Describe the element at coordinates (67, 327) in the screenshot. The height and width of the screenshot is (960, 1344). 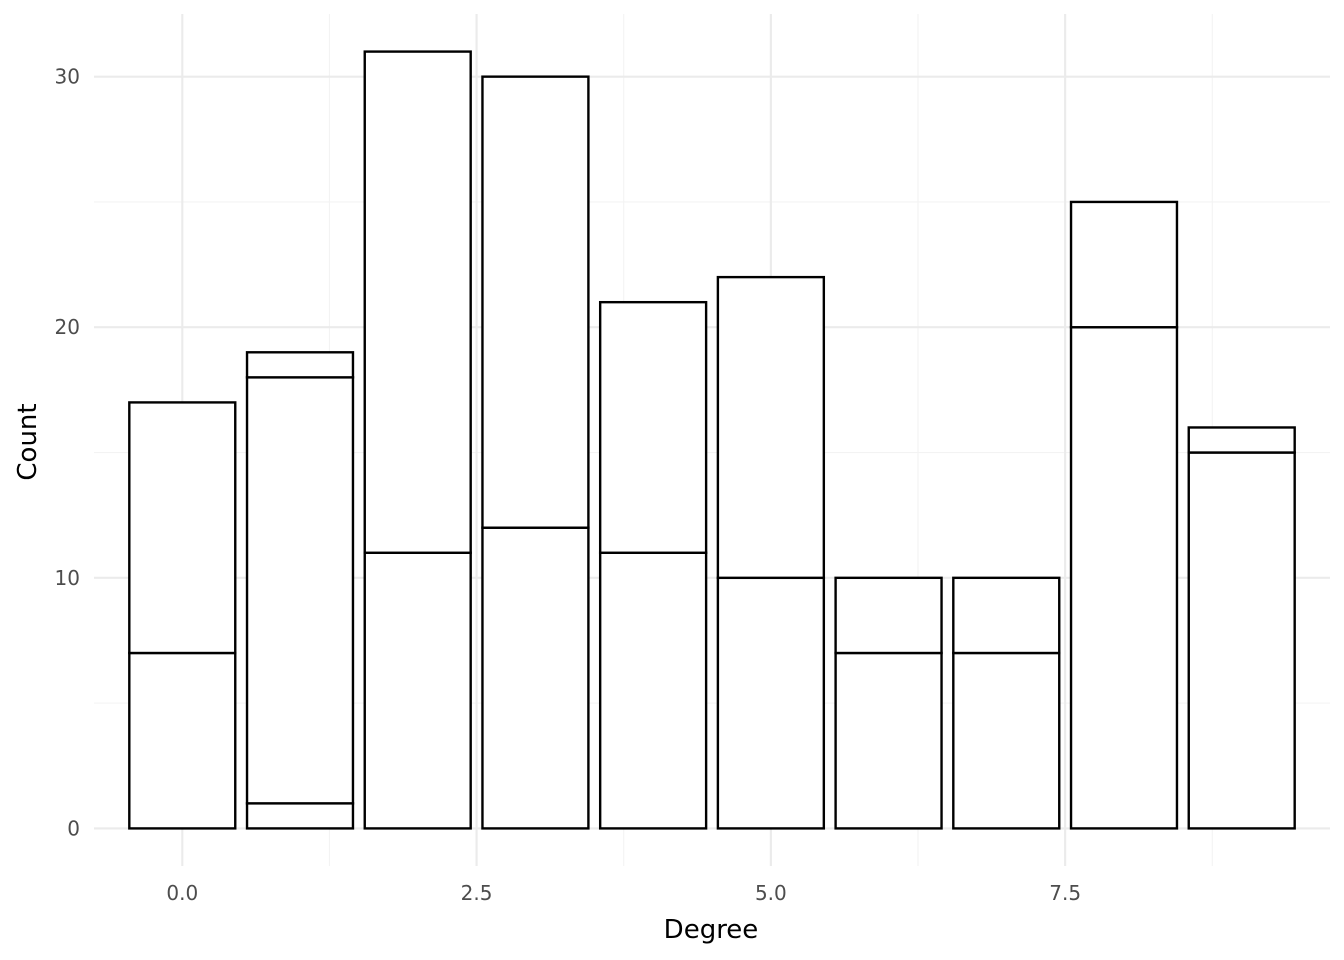
I see `y-tick-label: 20` at that location.